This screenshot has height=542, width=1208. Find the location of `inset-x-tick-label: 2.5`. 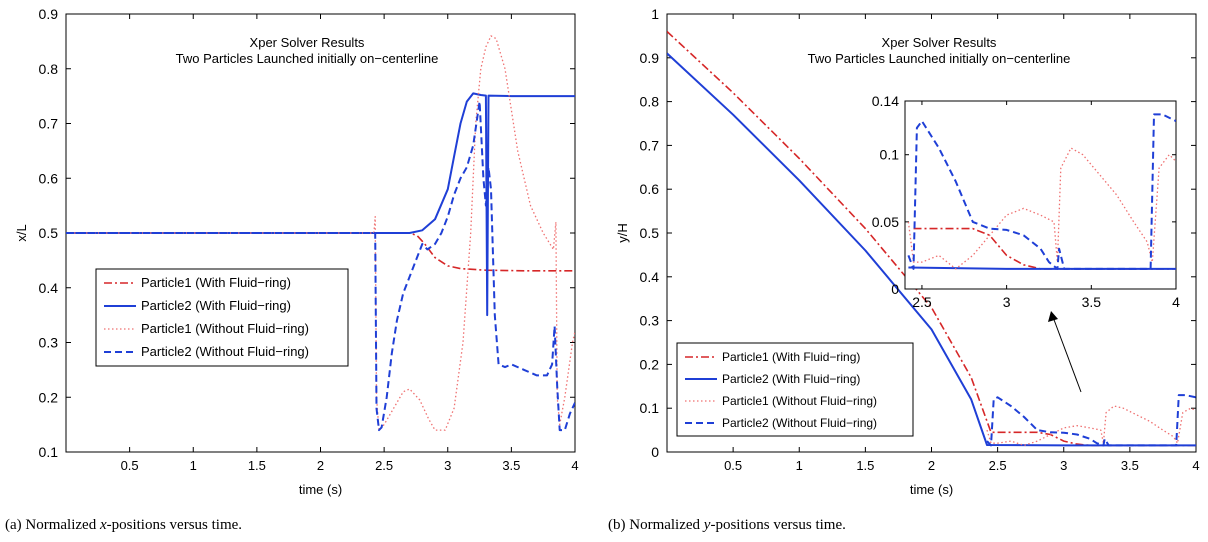

inset-x-tick-label: 2.5 is located at coordinates (922, 302).